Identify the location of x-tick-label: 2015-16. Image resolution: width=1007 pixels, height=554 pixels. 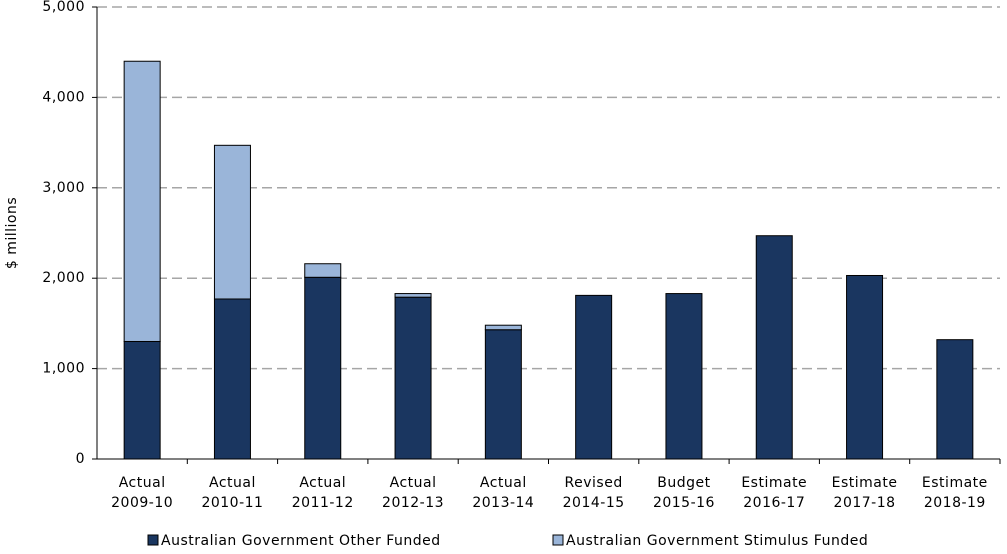
(684, 503).